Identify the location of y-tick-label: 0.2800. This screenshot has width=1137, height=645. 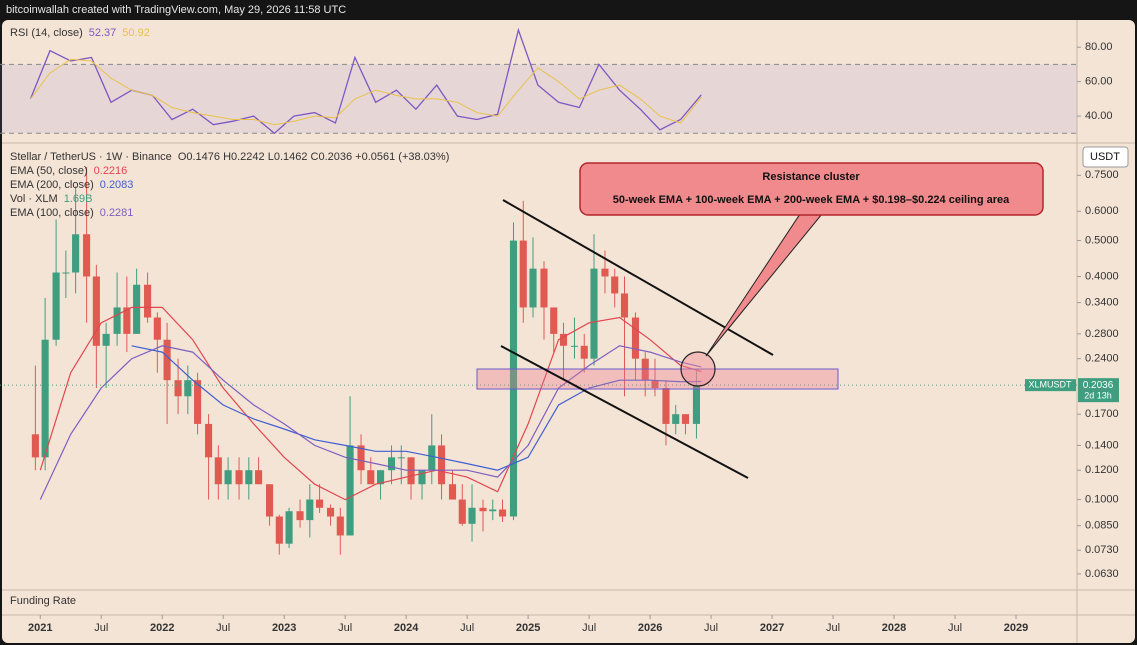
(1102, 334).